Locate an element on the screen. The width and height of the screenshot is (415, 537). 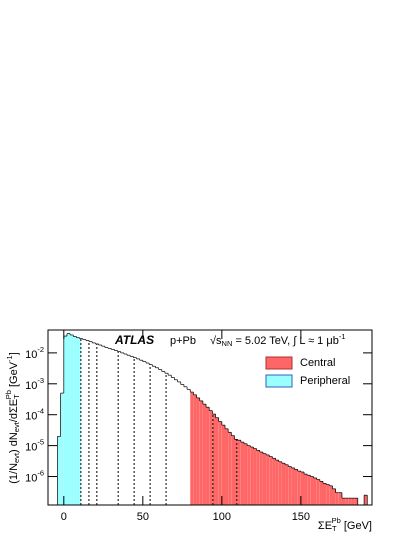
y-label-part: Pb is located at coordinates (8, 394).